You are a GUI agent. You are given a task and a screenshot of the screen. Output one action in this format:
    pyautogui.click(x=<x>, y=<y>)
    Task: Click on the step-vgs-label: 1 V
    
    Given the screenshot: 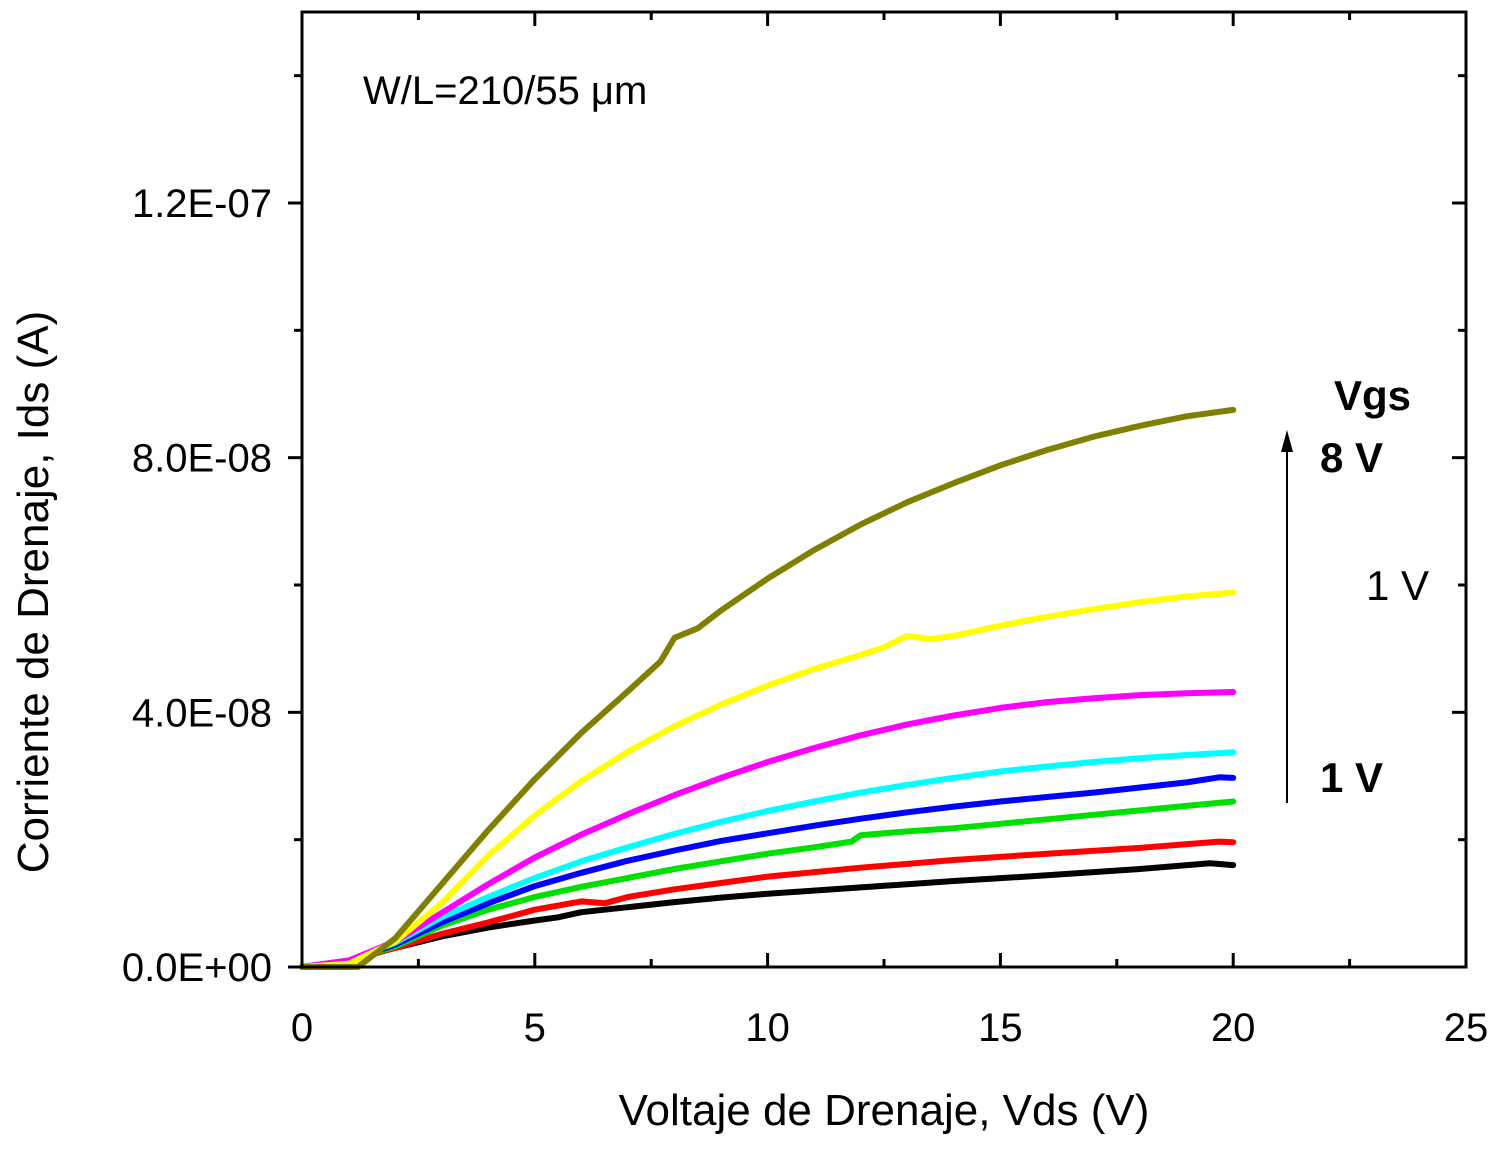 What is the action you would take?
    pyautogui.click(x=1397, y=585)
    